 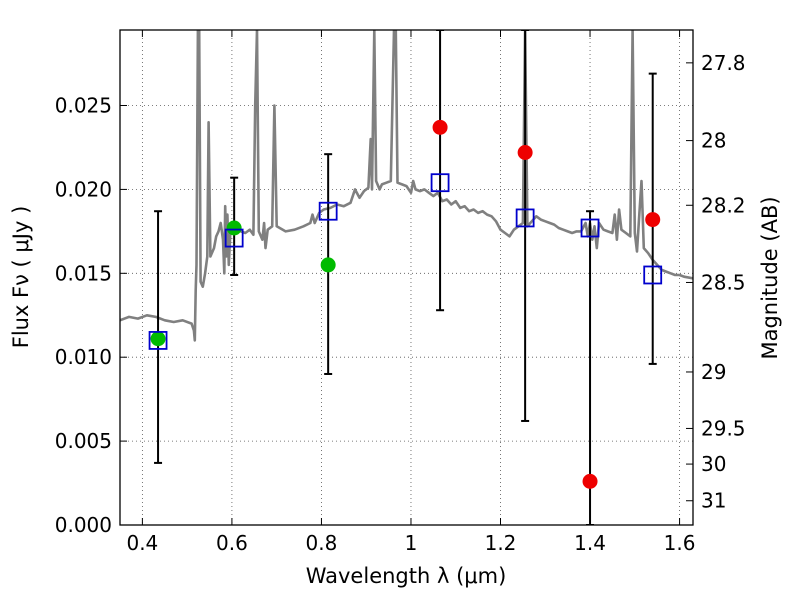 I want to click on y-tick-label: 0.000, so click(x=83, y=525).